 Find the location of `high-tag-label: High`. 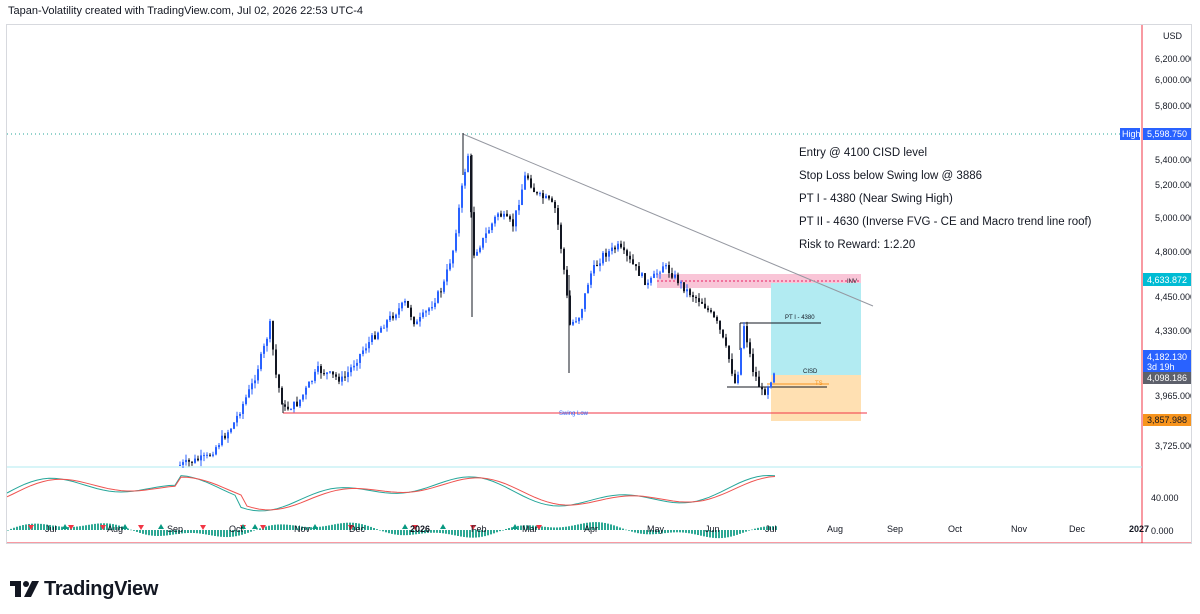

high-tag-label: High is located at coordinates (1131, 134).